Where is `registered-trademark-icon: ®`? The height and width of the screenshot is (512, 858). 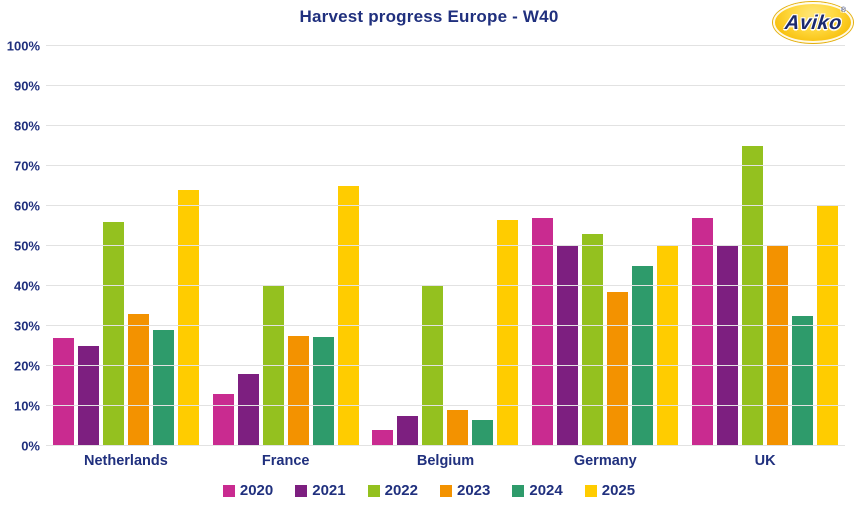 registered-trademark-icon: ® is located at coordinates (843, 10).